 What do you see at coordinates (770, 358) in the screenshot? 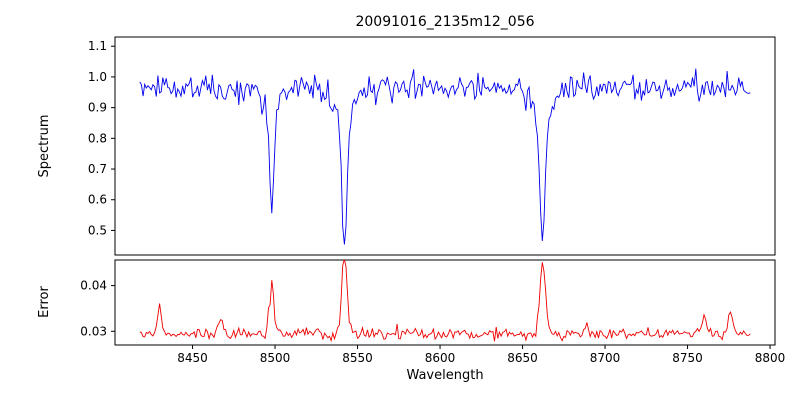
I see `x-tick-label: 8800` at bounding box center [770, 358].